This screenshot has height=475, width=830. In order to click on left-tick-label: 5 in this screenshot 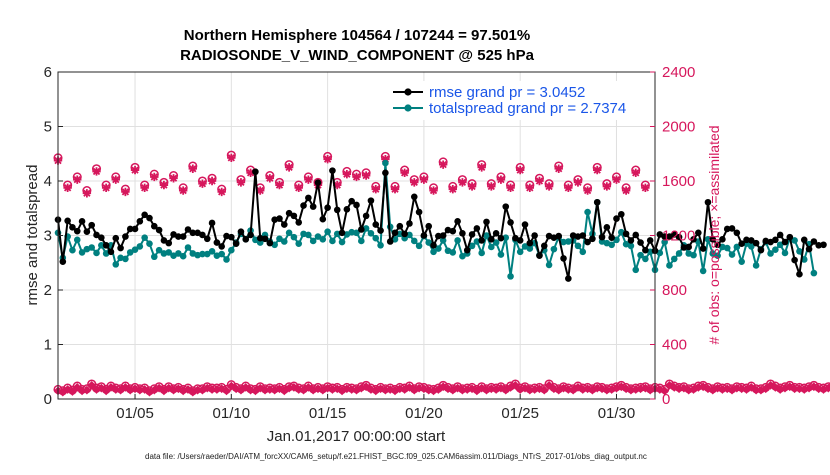, I will do `click(48, 127)`.